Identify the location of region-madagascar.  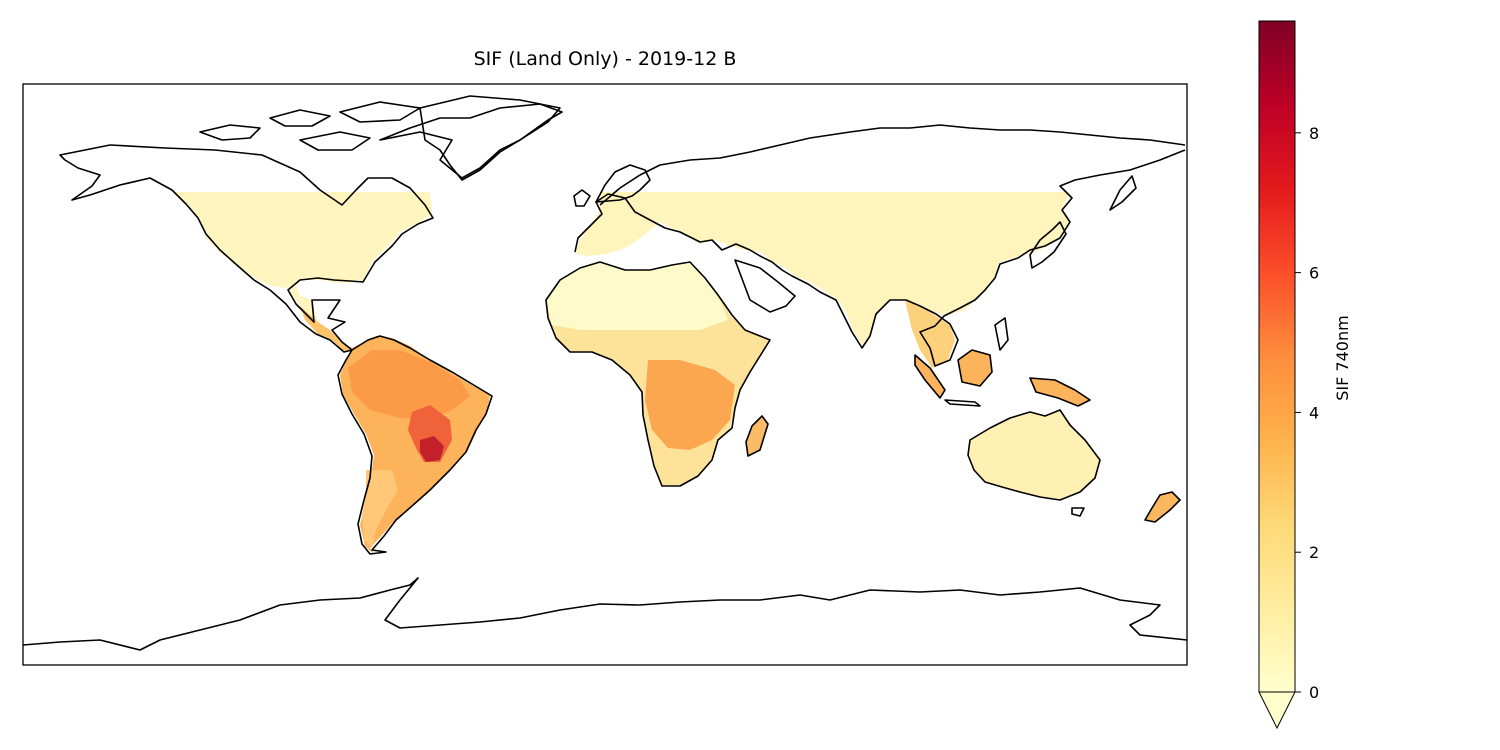
(756, 436).